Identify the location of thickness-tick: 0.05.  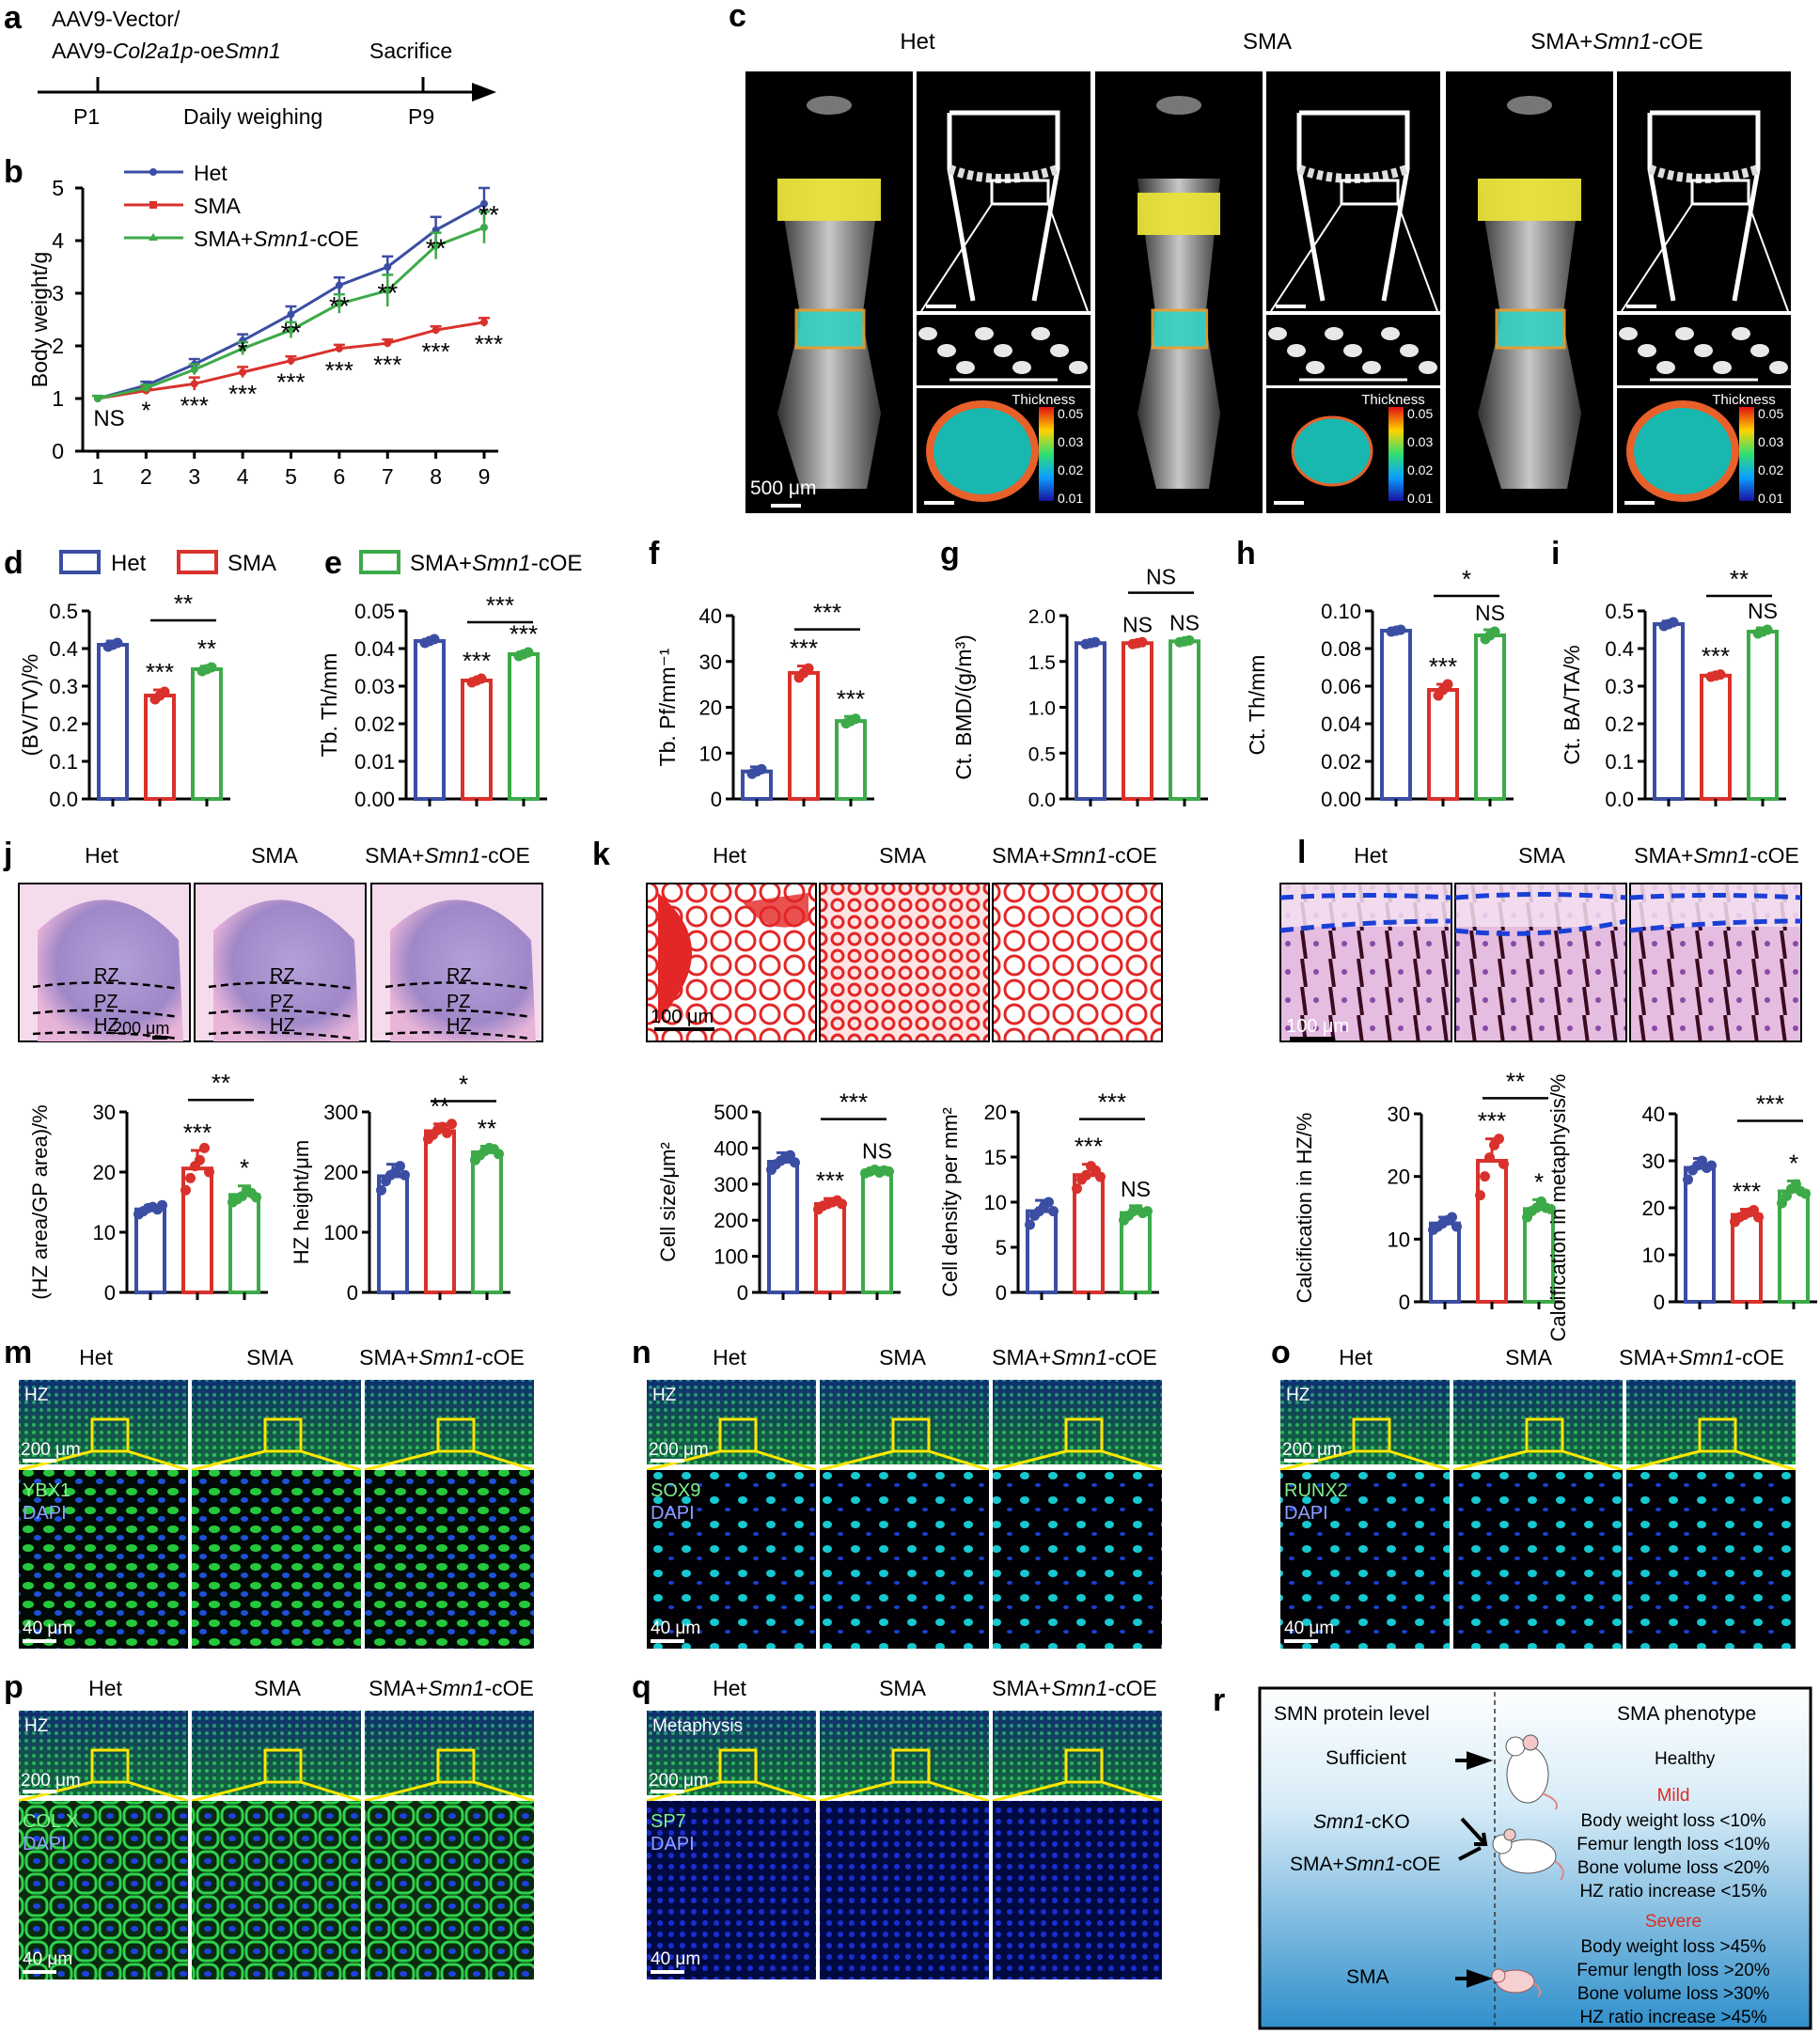
(1770, 414).